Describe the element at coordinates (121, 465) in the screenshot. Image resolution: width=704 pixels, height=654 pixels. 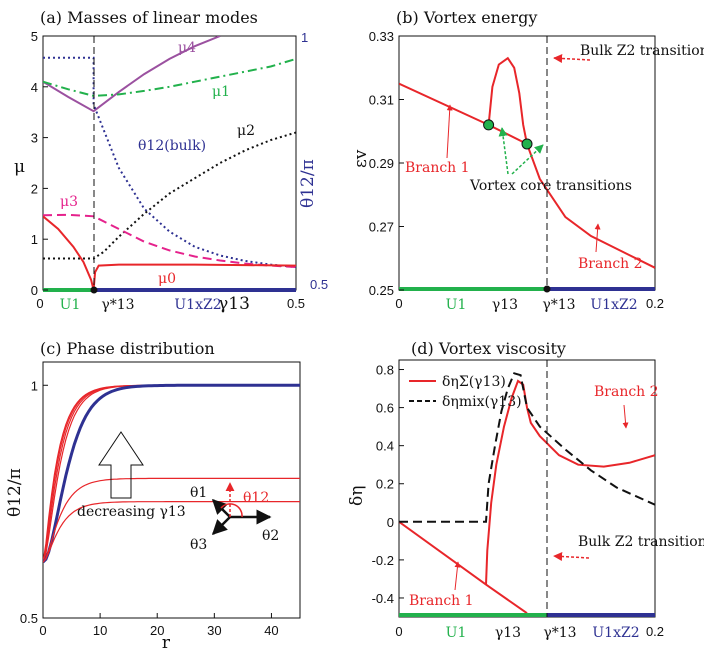
I see `panel-c-decreasing-arrow` at that location.